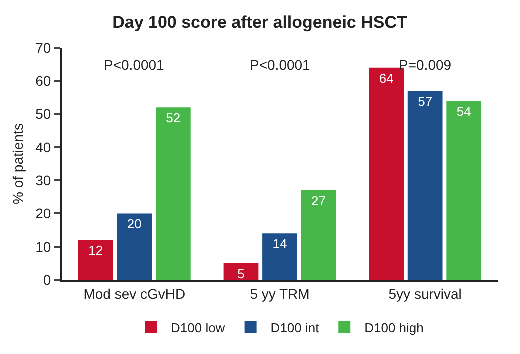  I want to click on y-tick-label: 30, so click(44, 180).